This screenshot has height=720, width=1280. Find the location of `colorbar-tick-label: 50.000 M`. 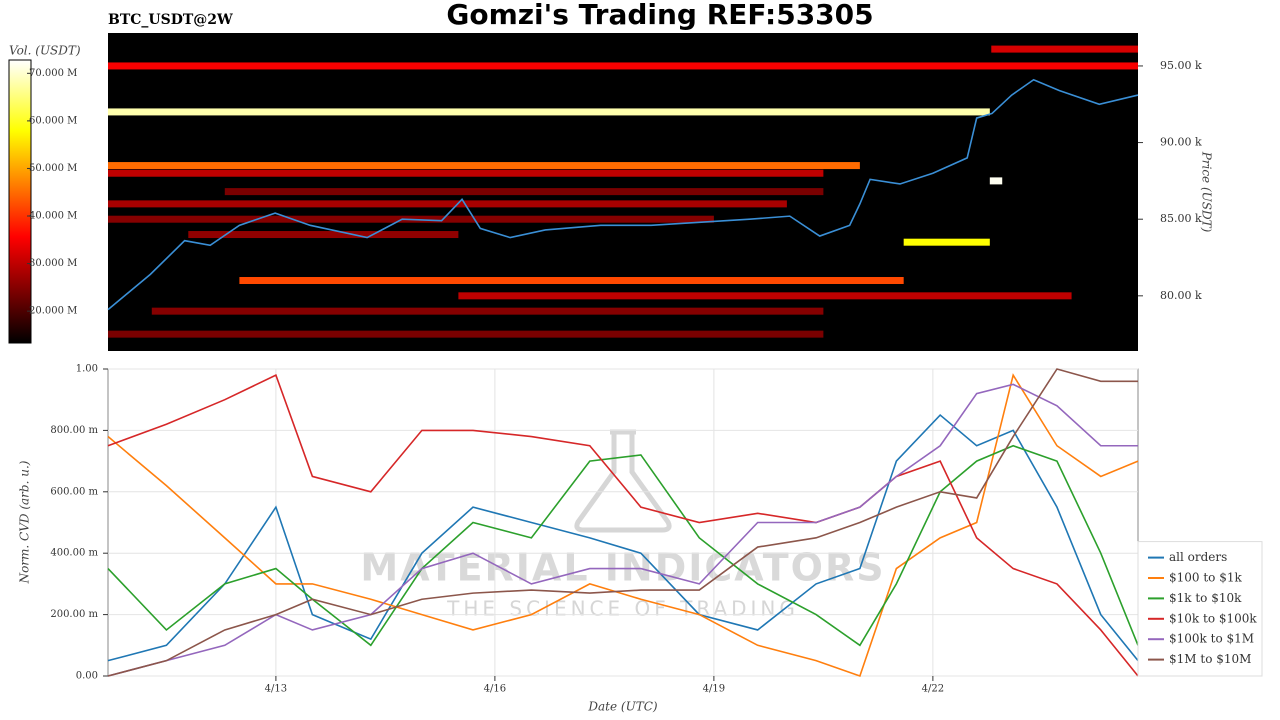

colorbar-tick-label: 50.000 M is located at coordinates (53, 168).